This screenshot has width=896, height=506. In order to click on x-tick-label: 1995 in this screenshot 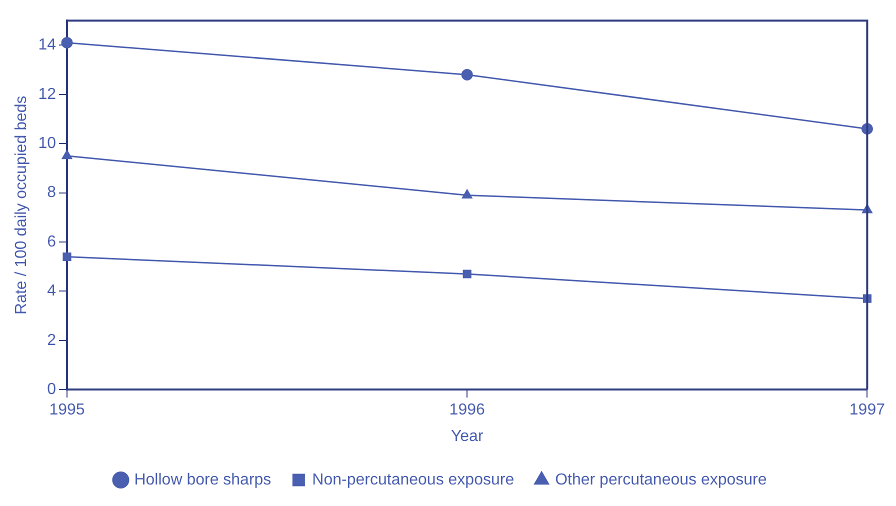, I will do `click(67, 410)`.